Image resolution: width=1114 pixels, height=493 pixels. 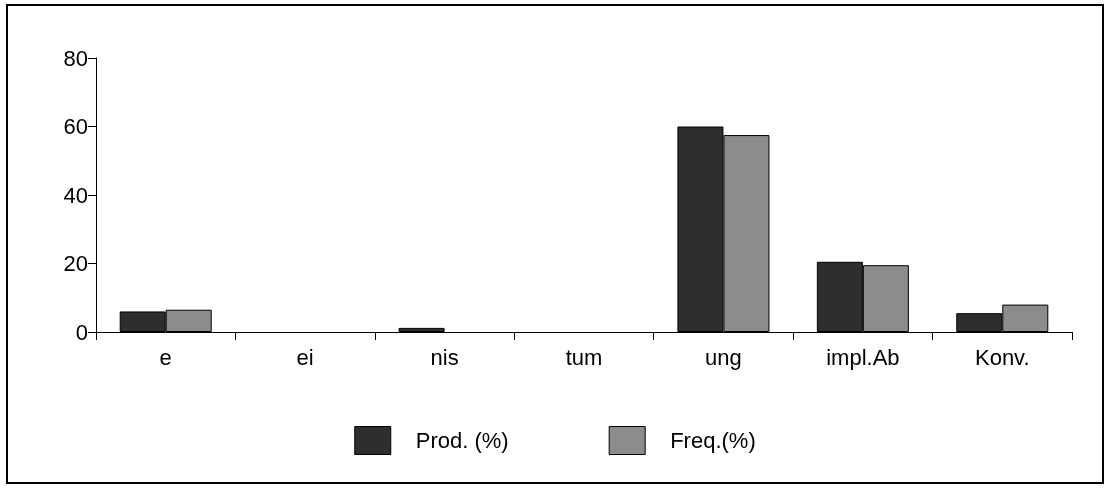 I want to click on legend-label: Prod. (%), so click(x=462, y=440).